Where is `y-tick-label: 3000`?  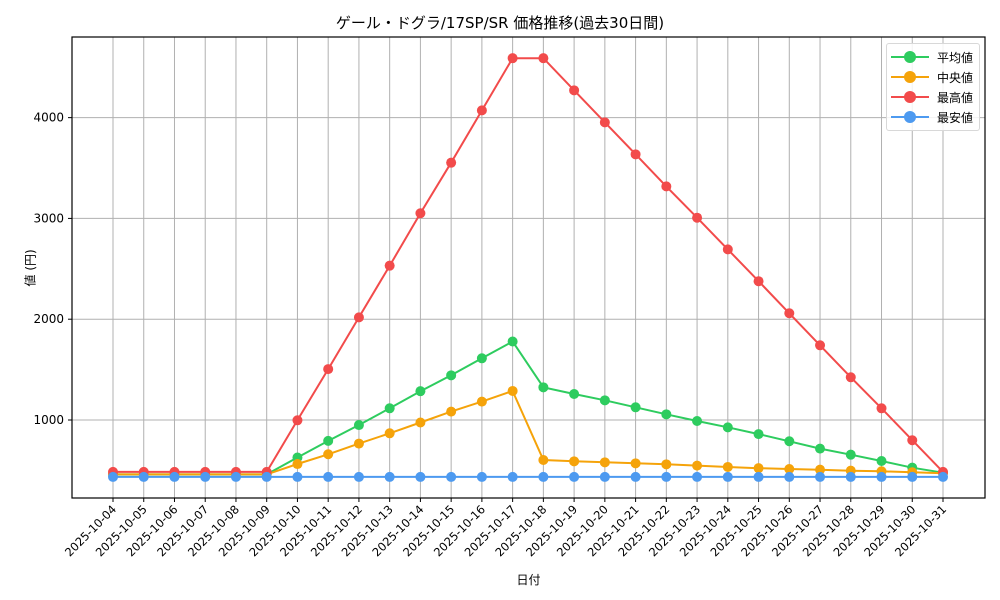 y-tick-label: 3000 is located at coordinates (48, 218).